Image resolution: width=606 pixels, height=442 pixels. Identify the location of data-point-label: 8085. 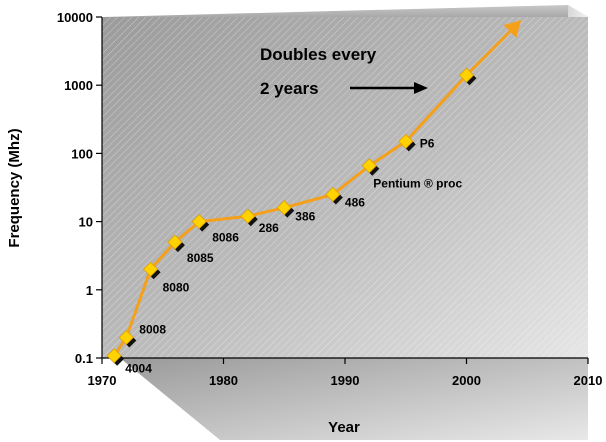
(200, 258).